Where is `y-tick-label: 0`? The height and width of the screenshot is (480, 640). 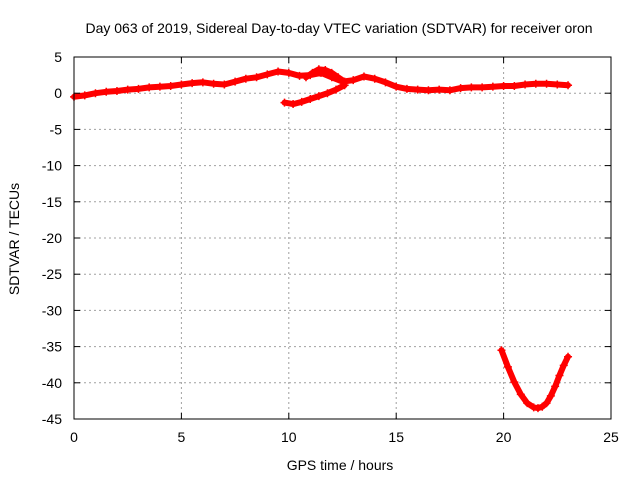
y-tick-label: 0 is located at coordinates (58, 93).